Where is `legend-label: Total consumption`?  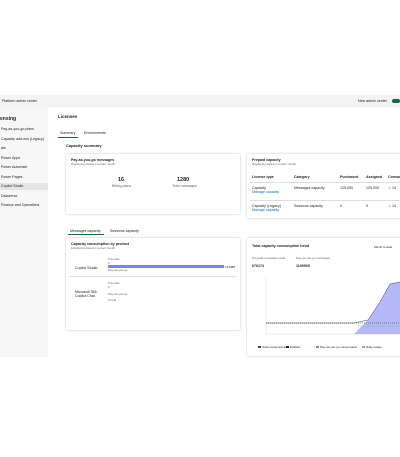
legend-label: Total consumption is located at coordinates (274, 347).